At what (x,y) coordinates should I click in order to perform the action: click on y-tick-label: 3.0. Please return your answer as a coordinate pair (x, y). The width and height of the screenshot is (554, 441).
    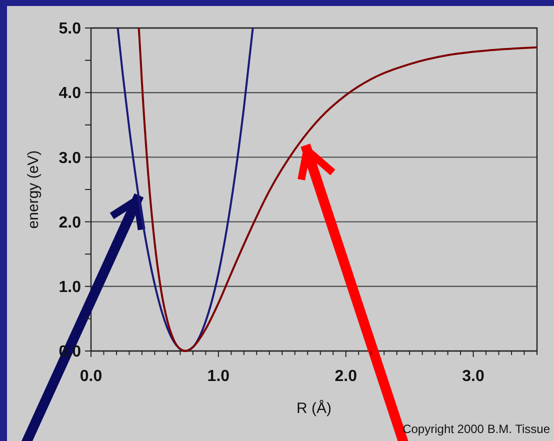
    Looking at the image, I should click on (70, 158).